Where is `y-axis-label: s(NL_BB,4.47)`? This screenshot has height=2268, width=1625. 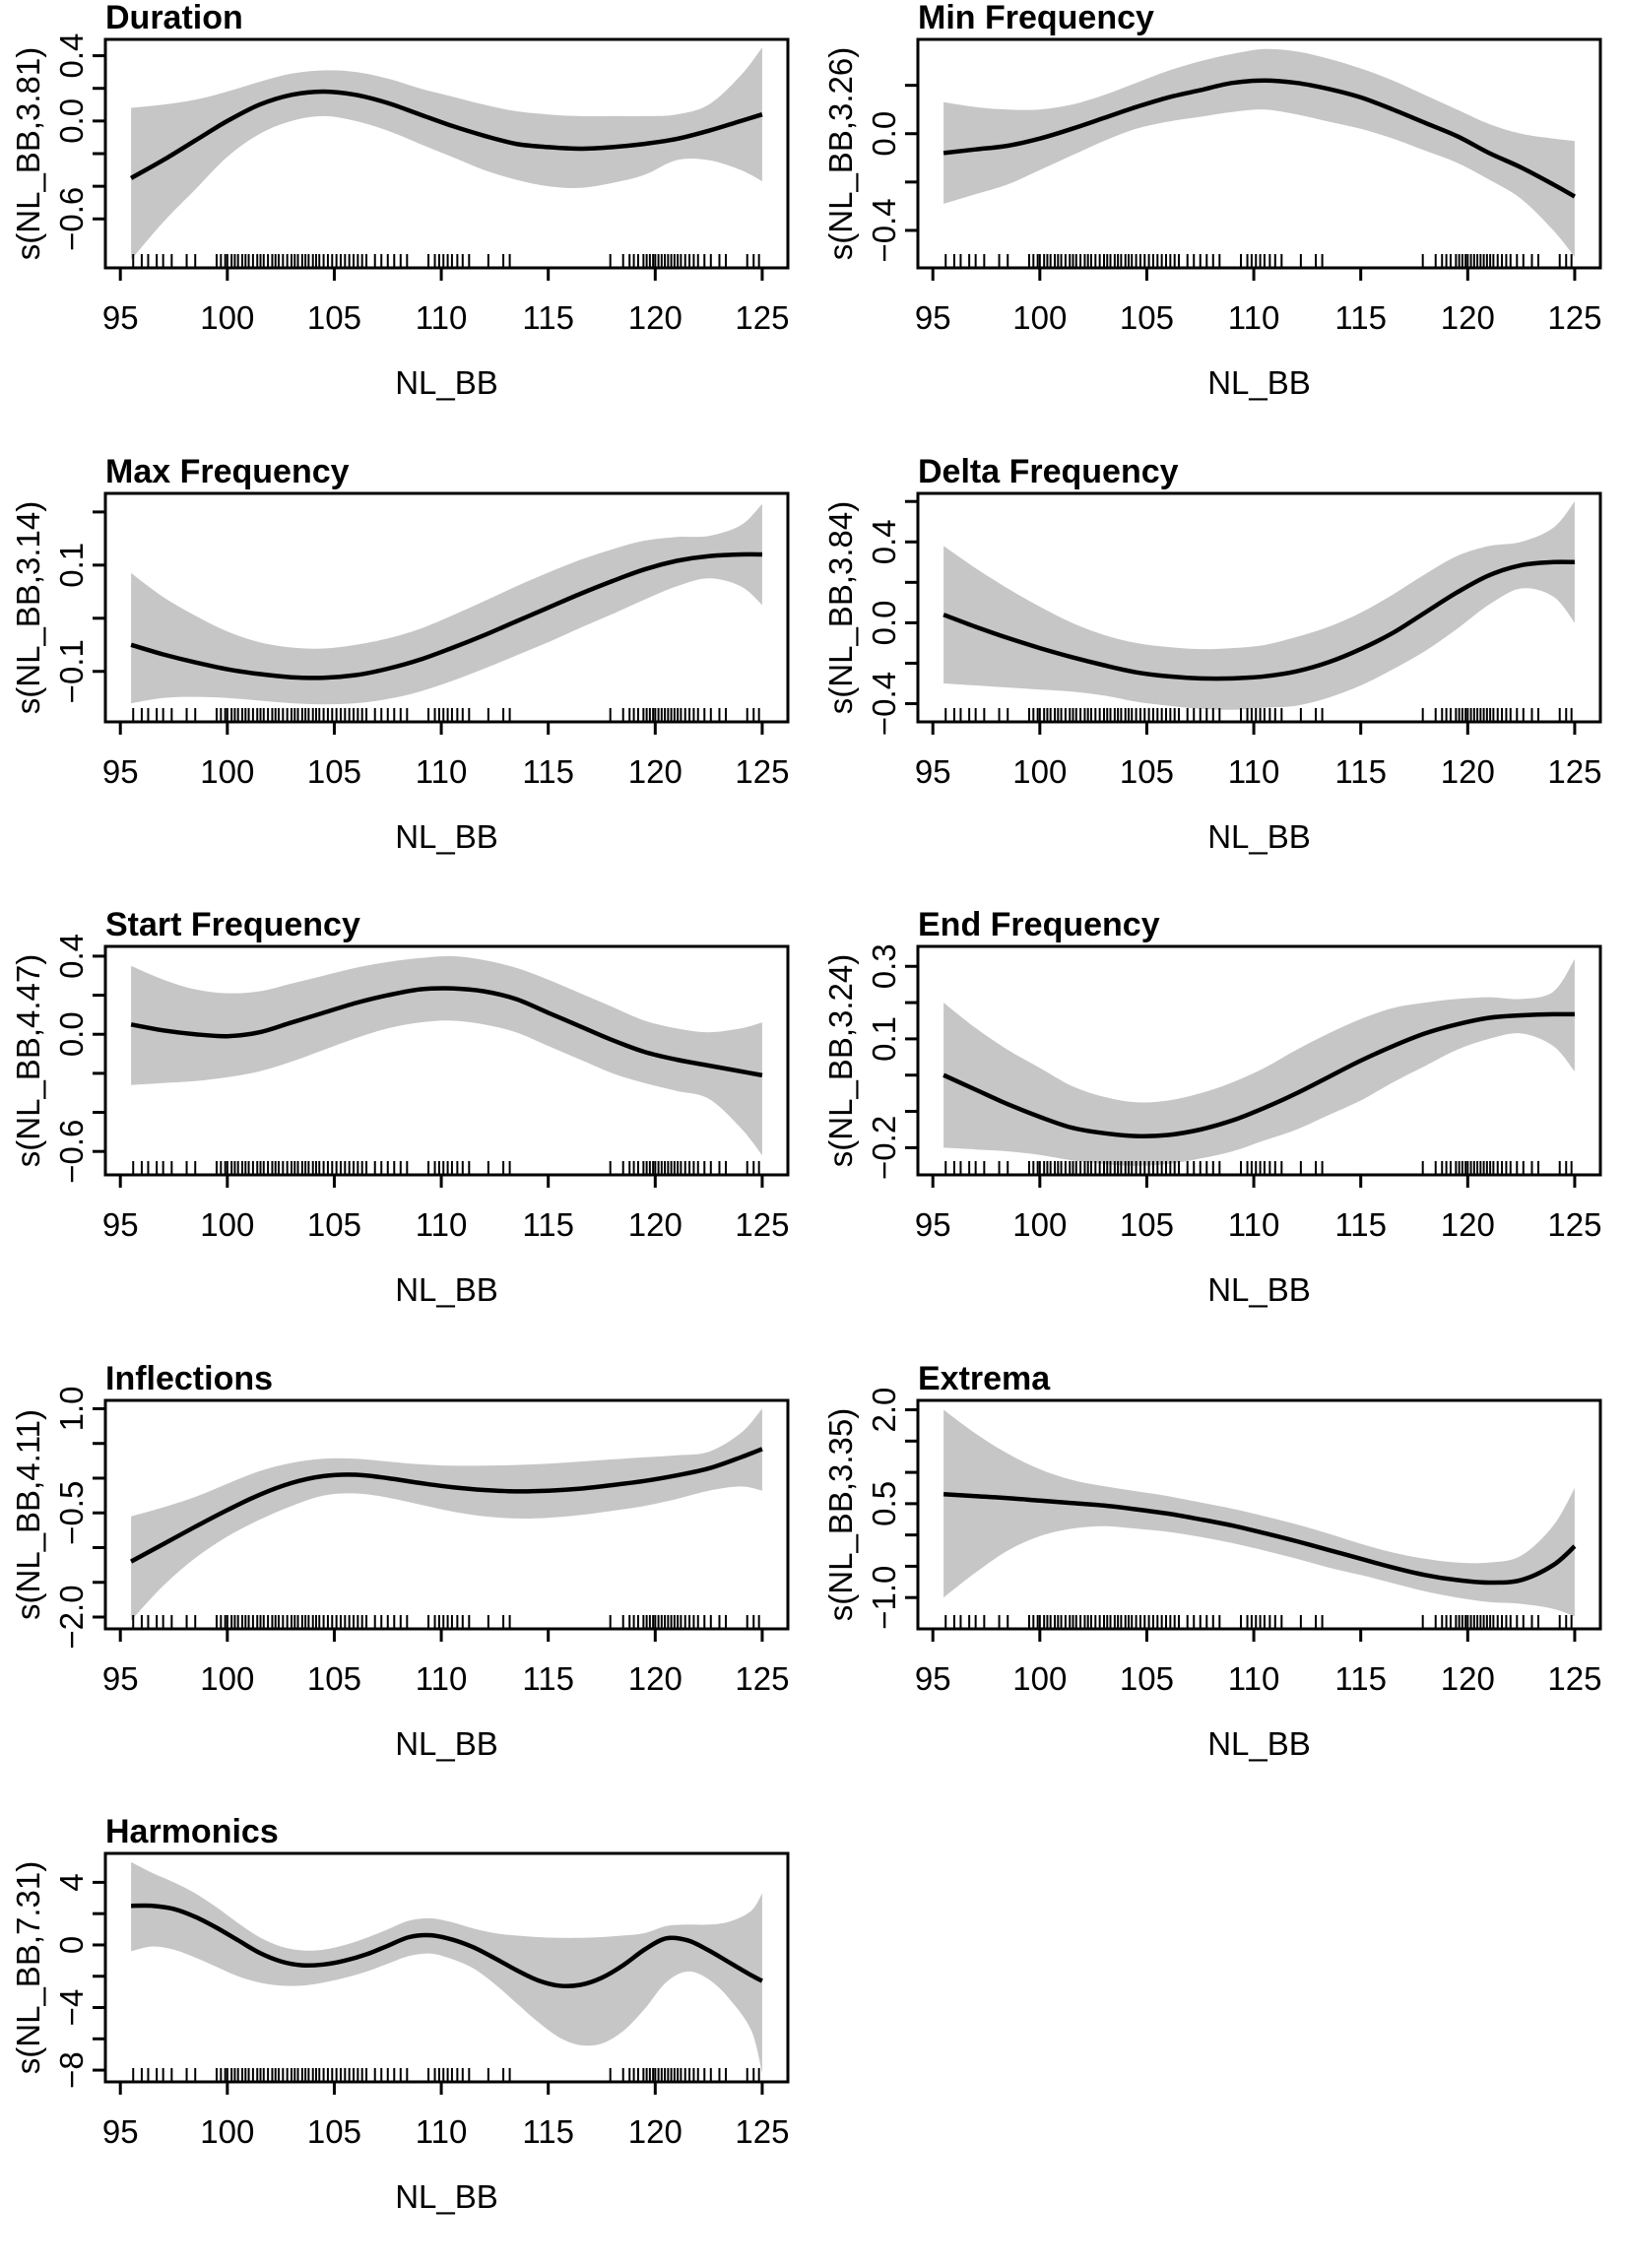
y-axis-label: s(NL_BB,4.47) is located at coordinates (28, 1061).